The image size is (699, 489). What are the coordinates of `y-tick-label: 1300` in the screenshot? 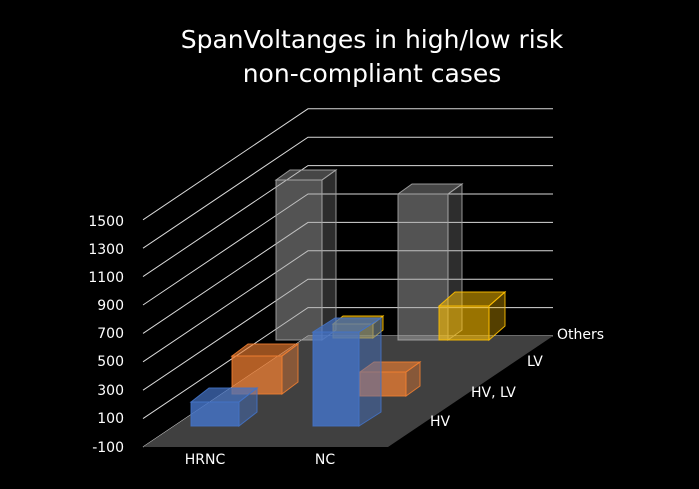 It's located at (106, 250).